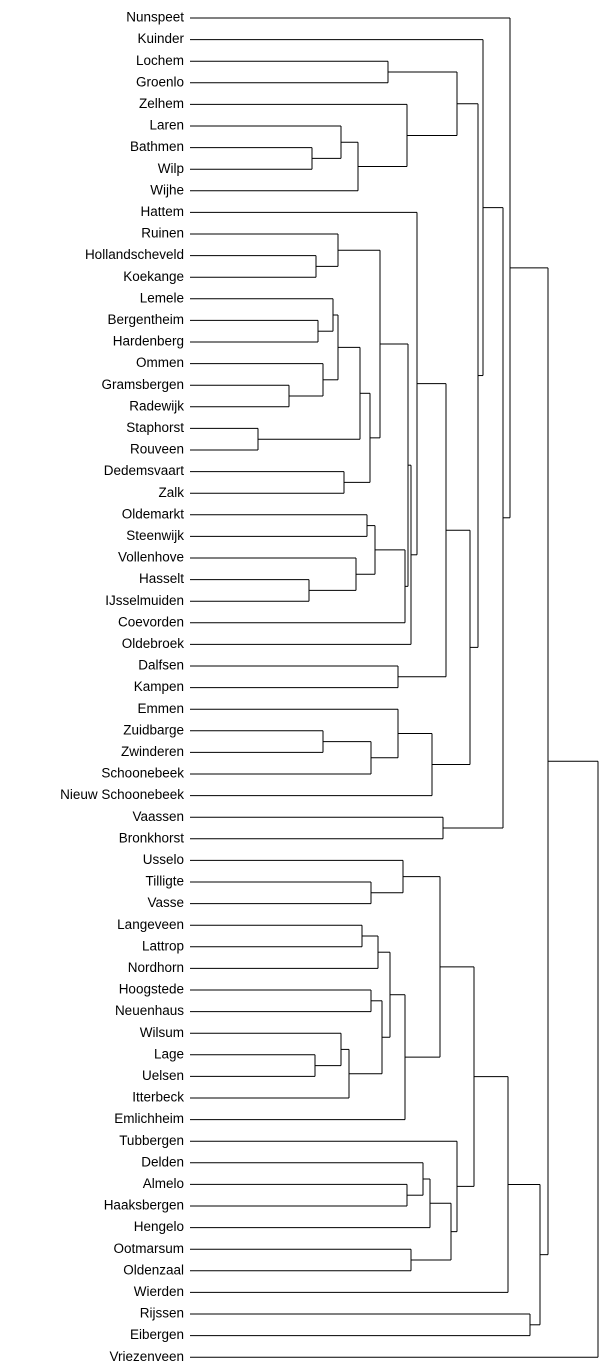 The image size is (600, 1367). Describe the element at coordinates (171, 168) in the screenshot. I see `leaf-label: Wilp` at that location.